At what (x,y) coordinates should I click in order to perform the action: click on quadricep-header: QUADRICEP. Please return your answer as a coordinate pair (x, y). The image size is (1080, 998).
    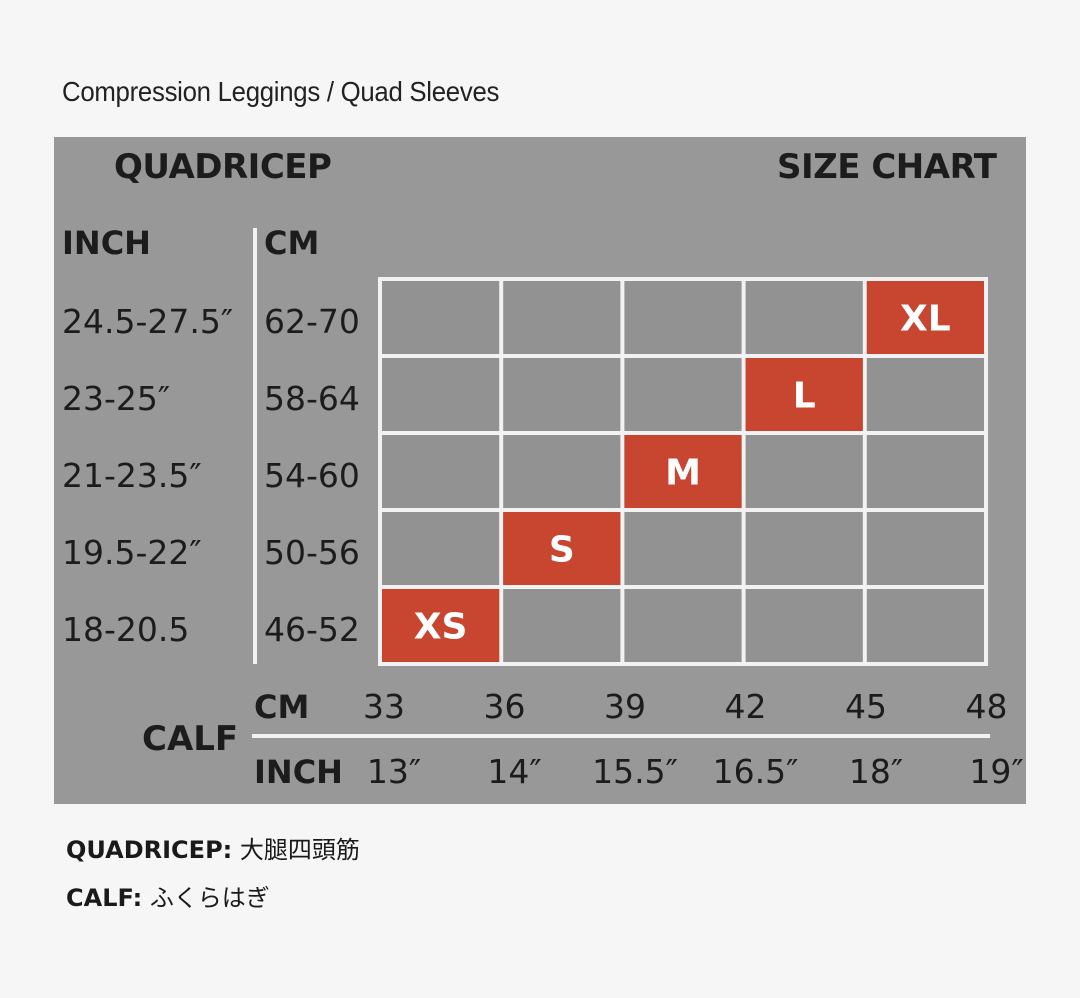
    Looking at the image, I should click on (223, 167).